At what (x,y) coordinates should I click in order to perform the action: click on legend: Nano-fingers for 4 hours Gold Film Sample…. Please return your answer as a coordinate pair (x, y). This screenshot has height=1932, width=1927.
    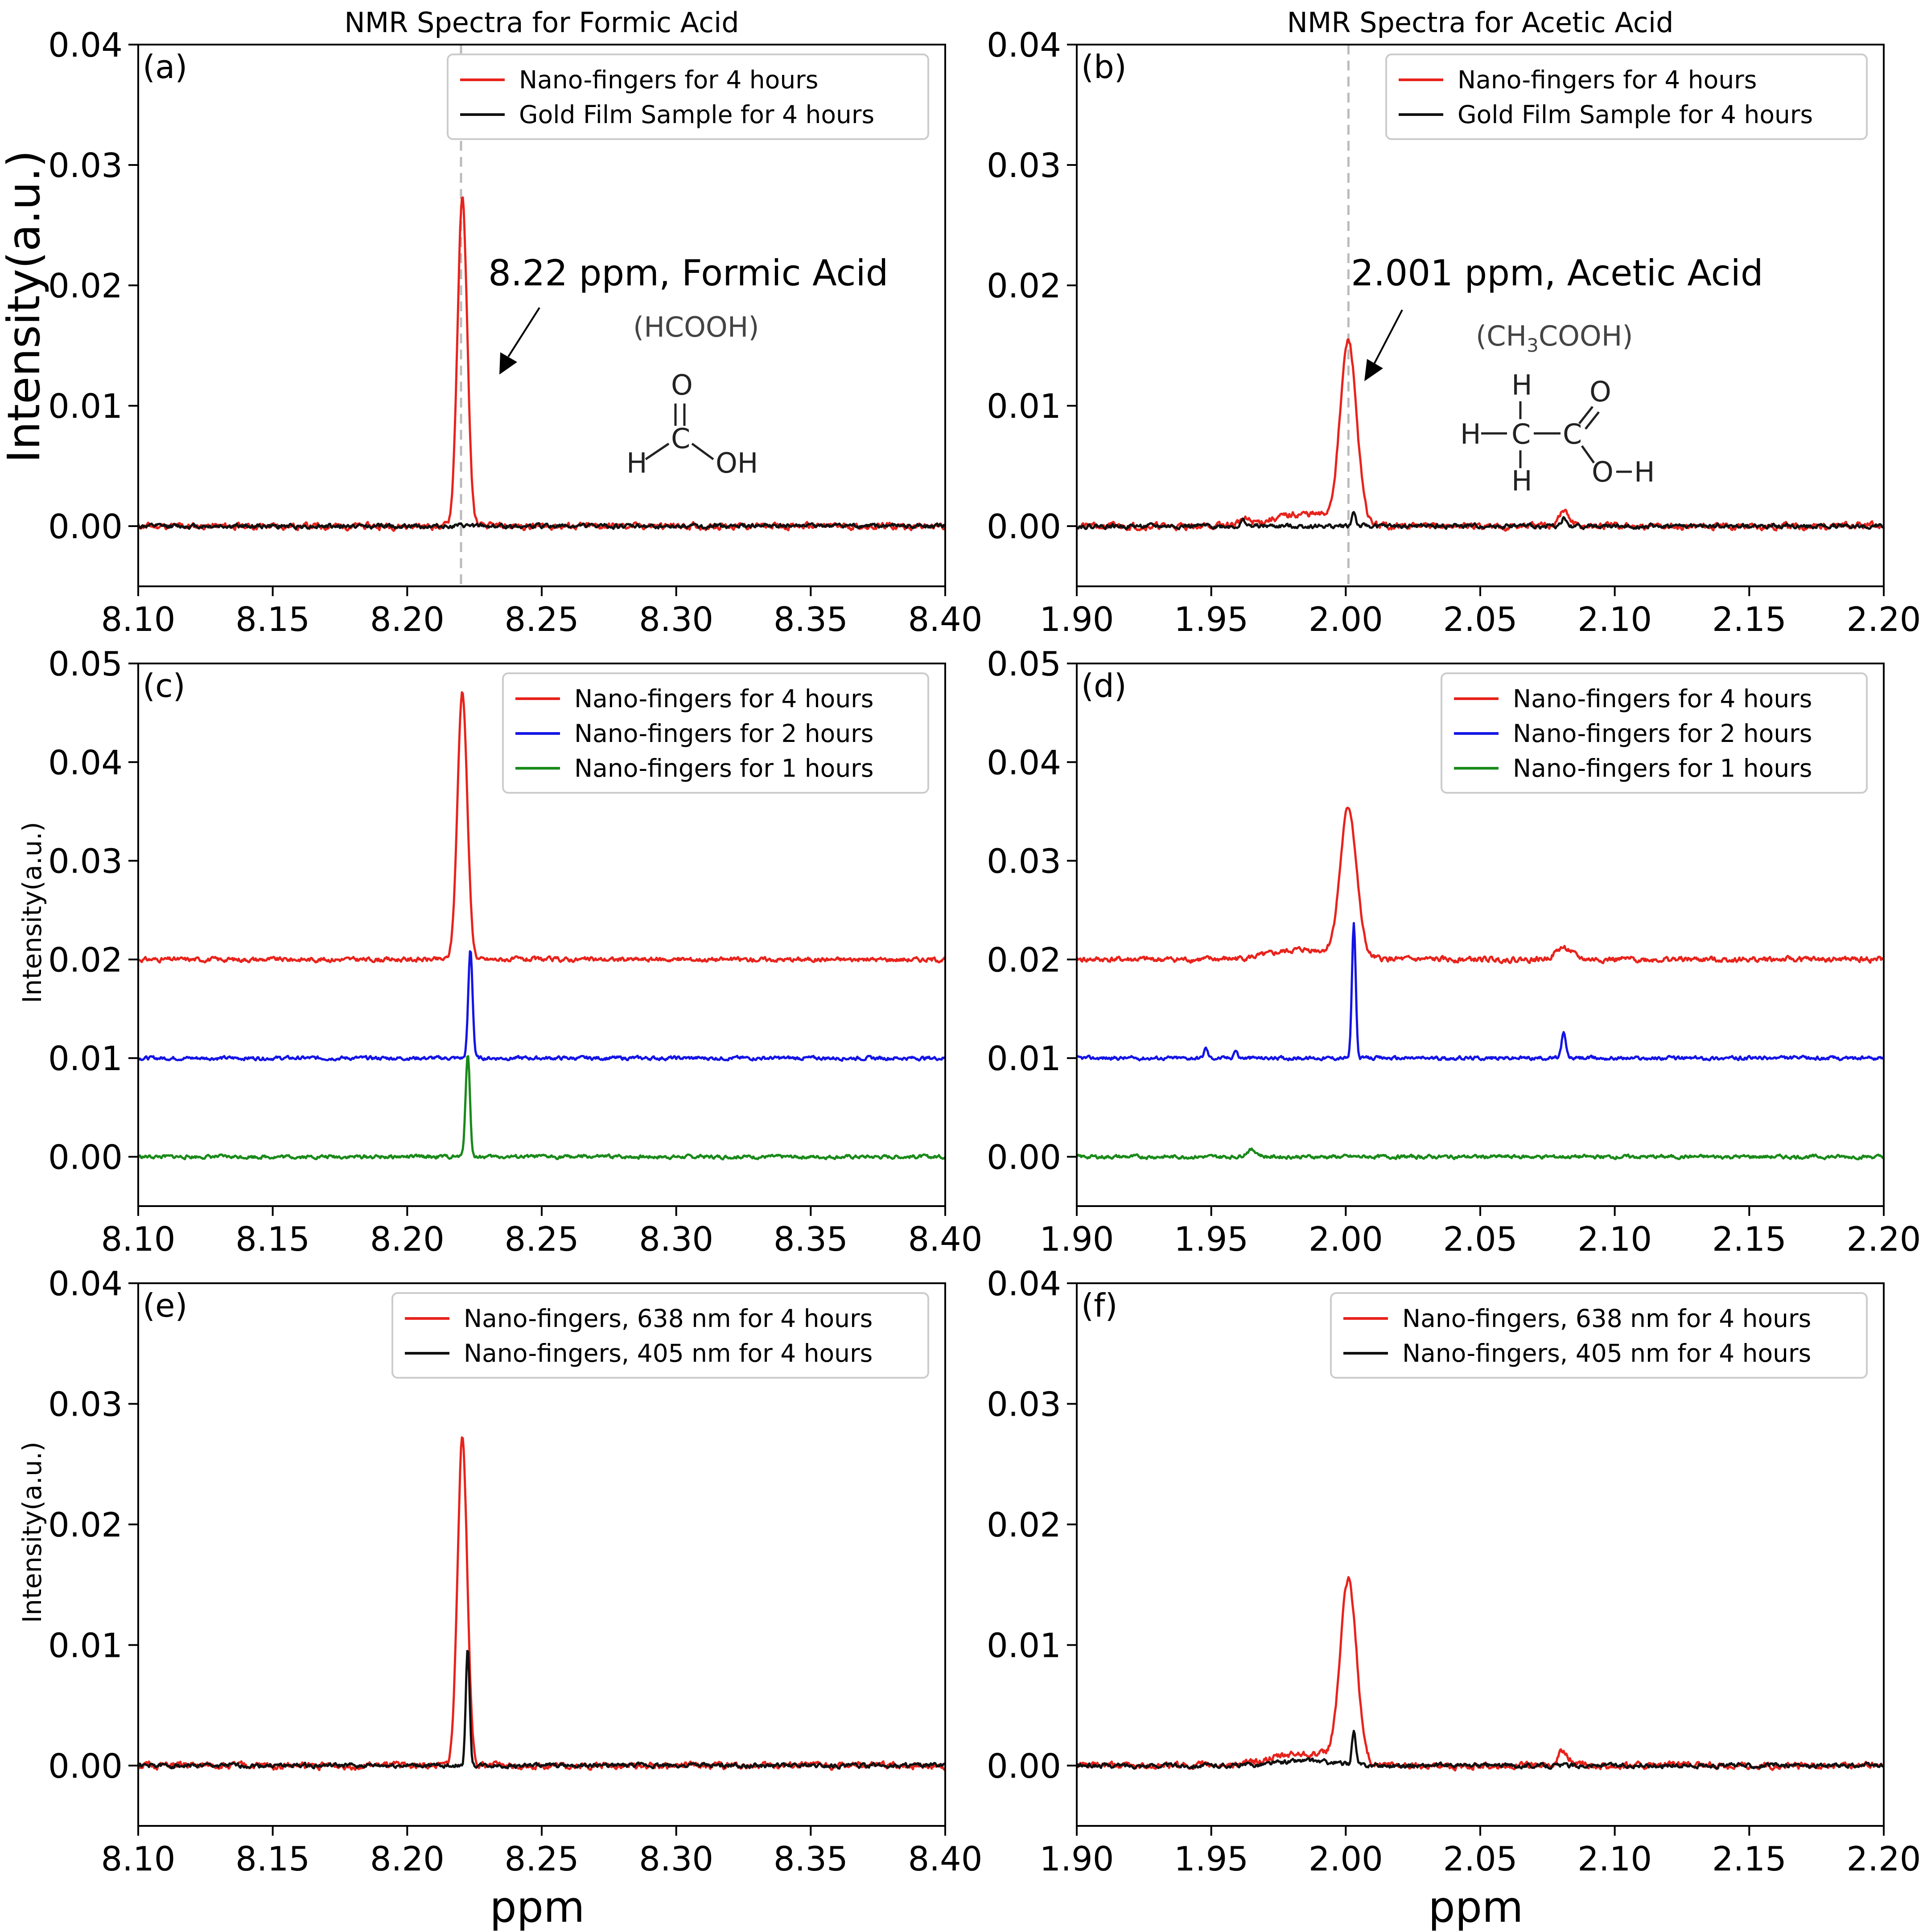
    Looking at the image, I should click on (1626, 97).